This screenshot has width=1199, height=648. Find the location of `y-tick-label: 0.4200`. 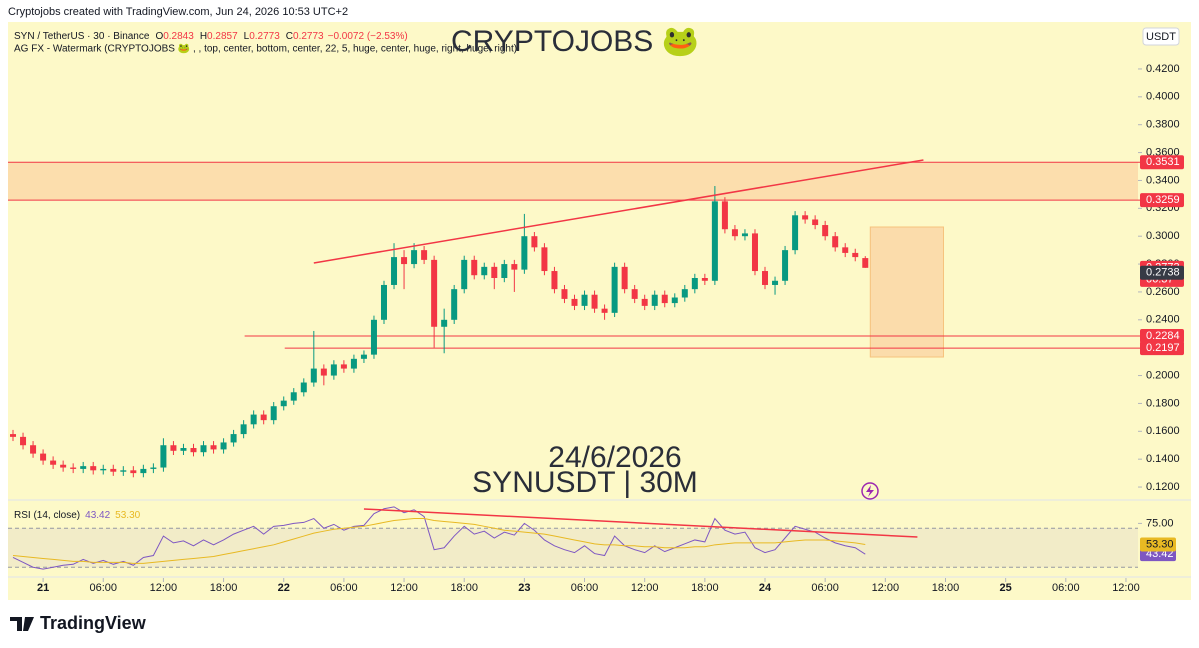

y-tick-label: 0.4200 is located at coordinates (1163, 69).